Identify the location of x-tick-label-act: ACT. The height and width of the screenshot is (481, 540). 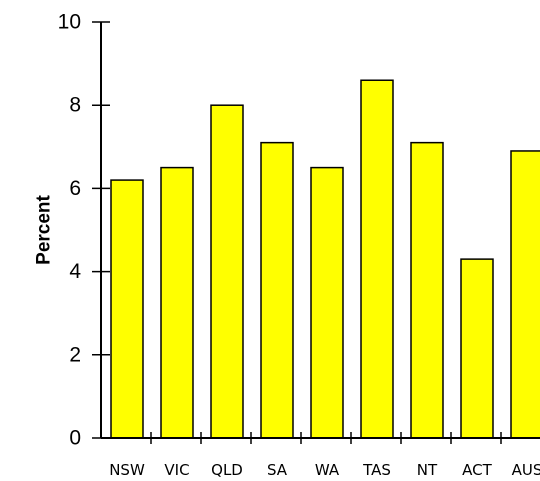
(477, 470).